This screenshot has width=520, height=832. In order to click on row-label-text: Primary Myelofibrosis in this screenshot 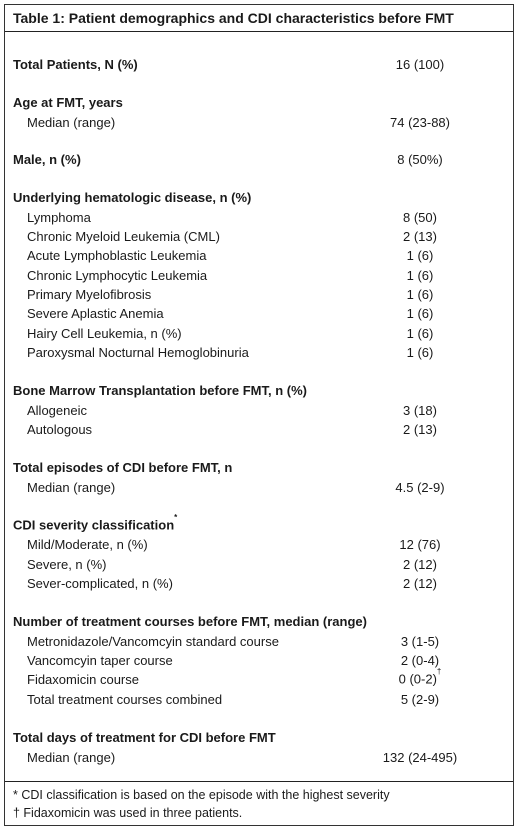, I will do `click(89, 294)`.